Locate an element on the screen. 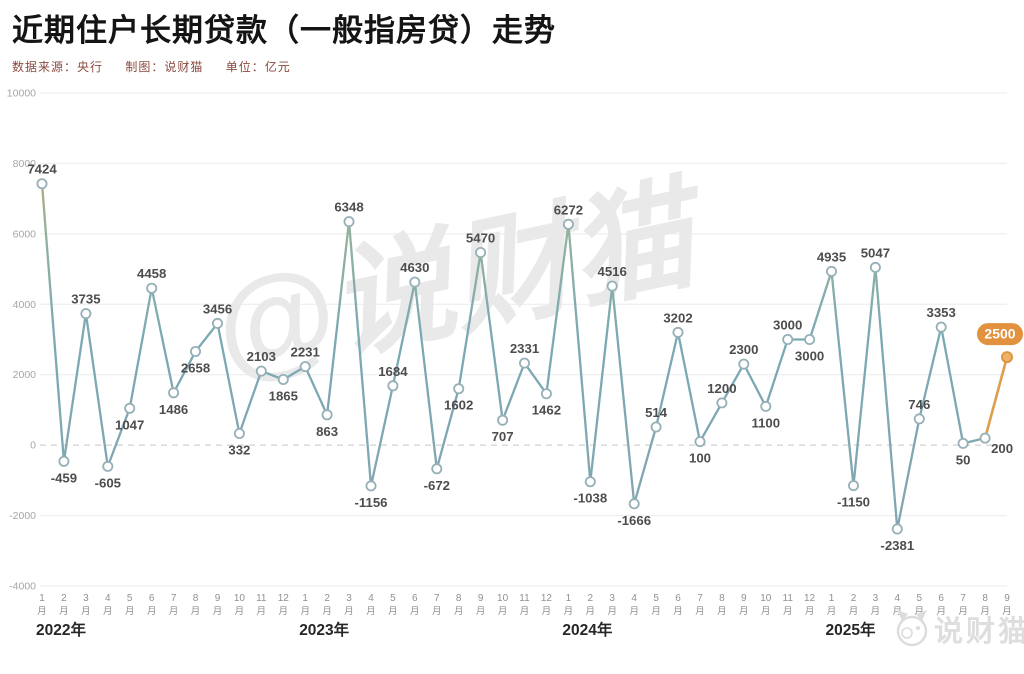 This screenshot has width=1024, height=674. highlight-value-label: 2500 is located at coordinates (999, 333).